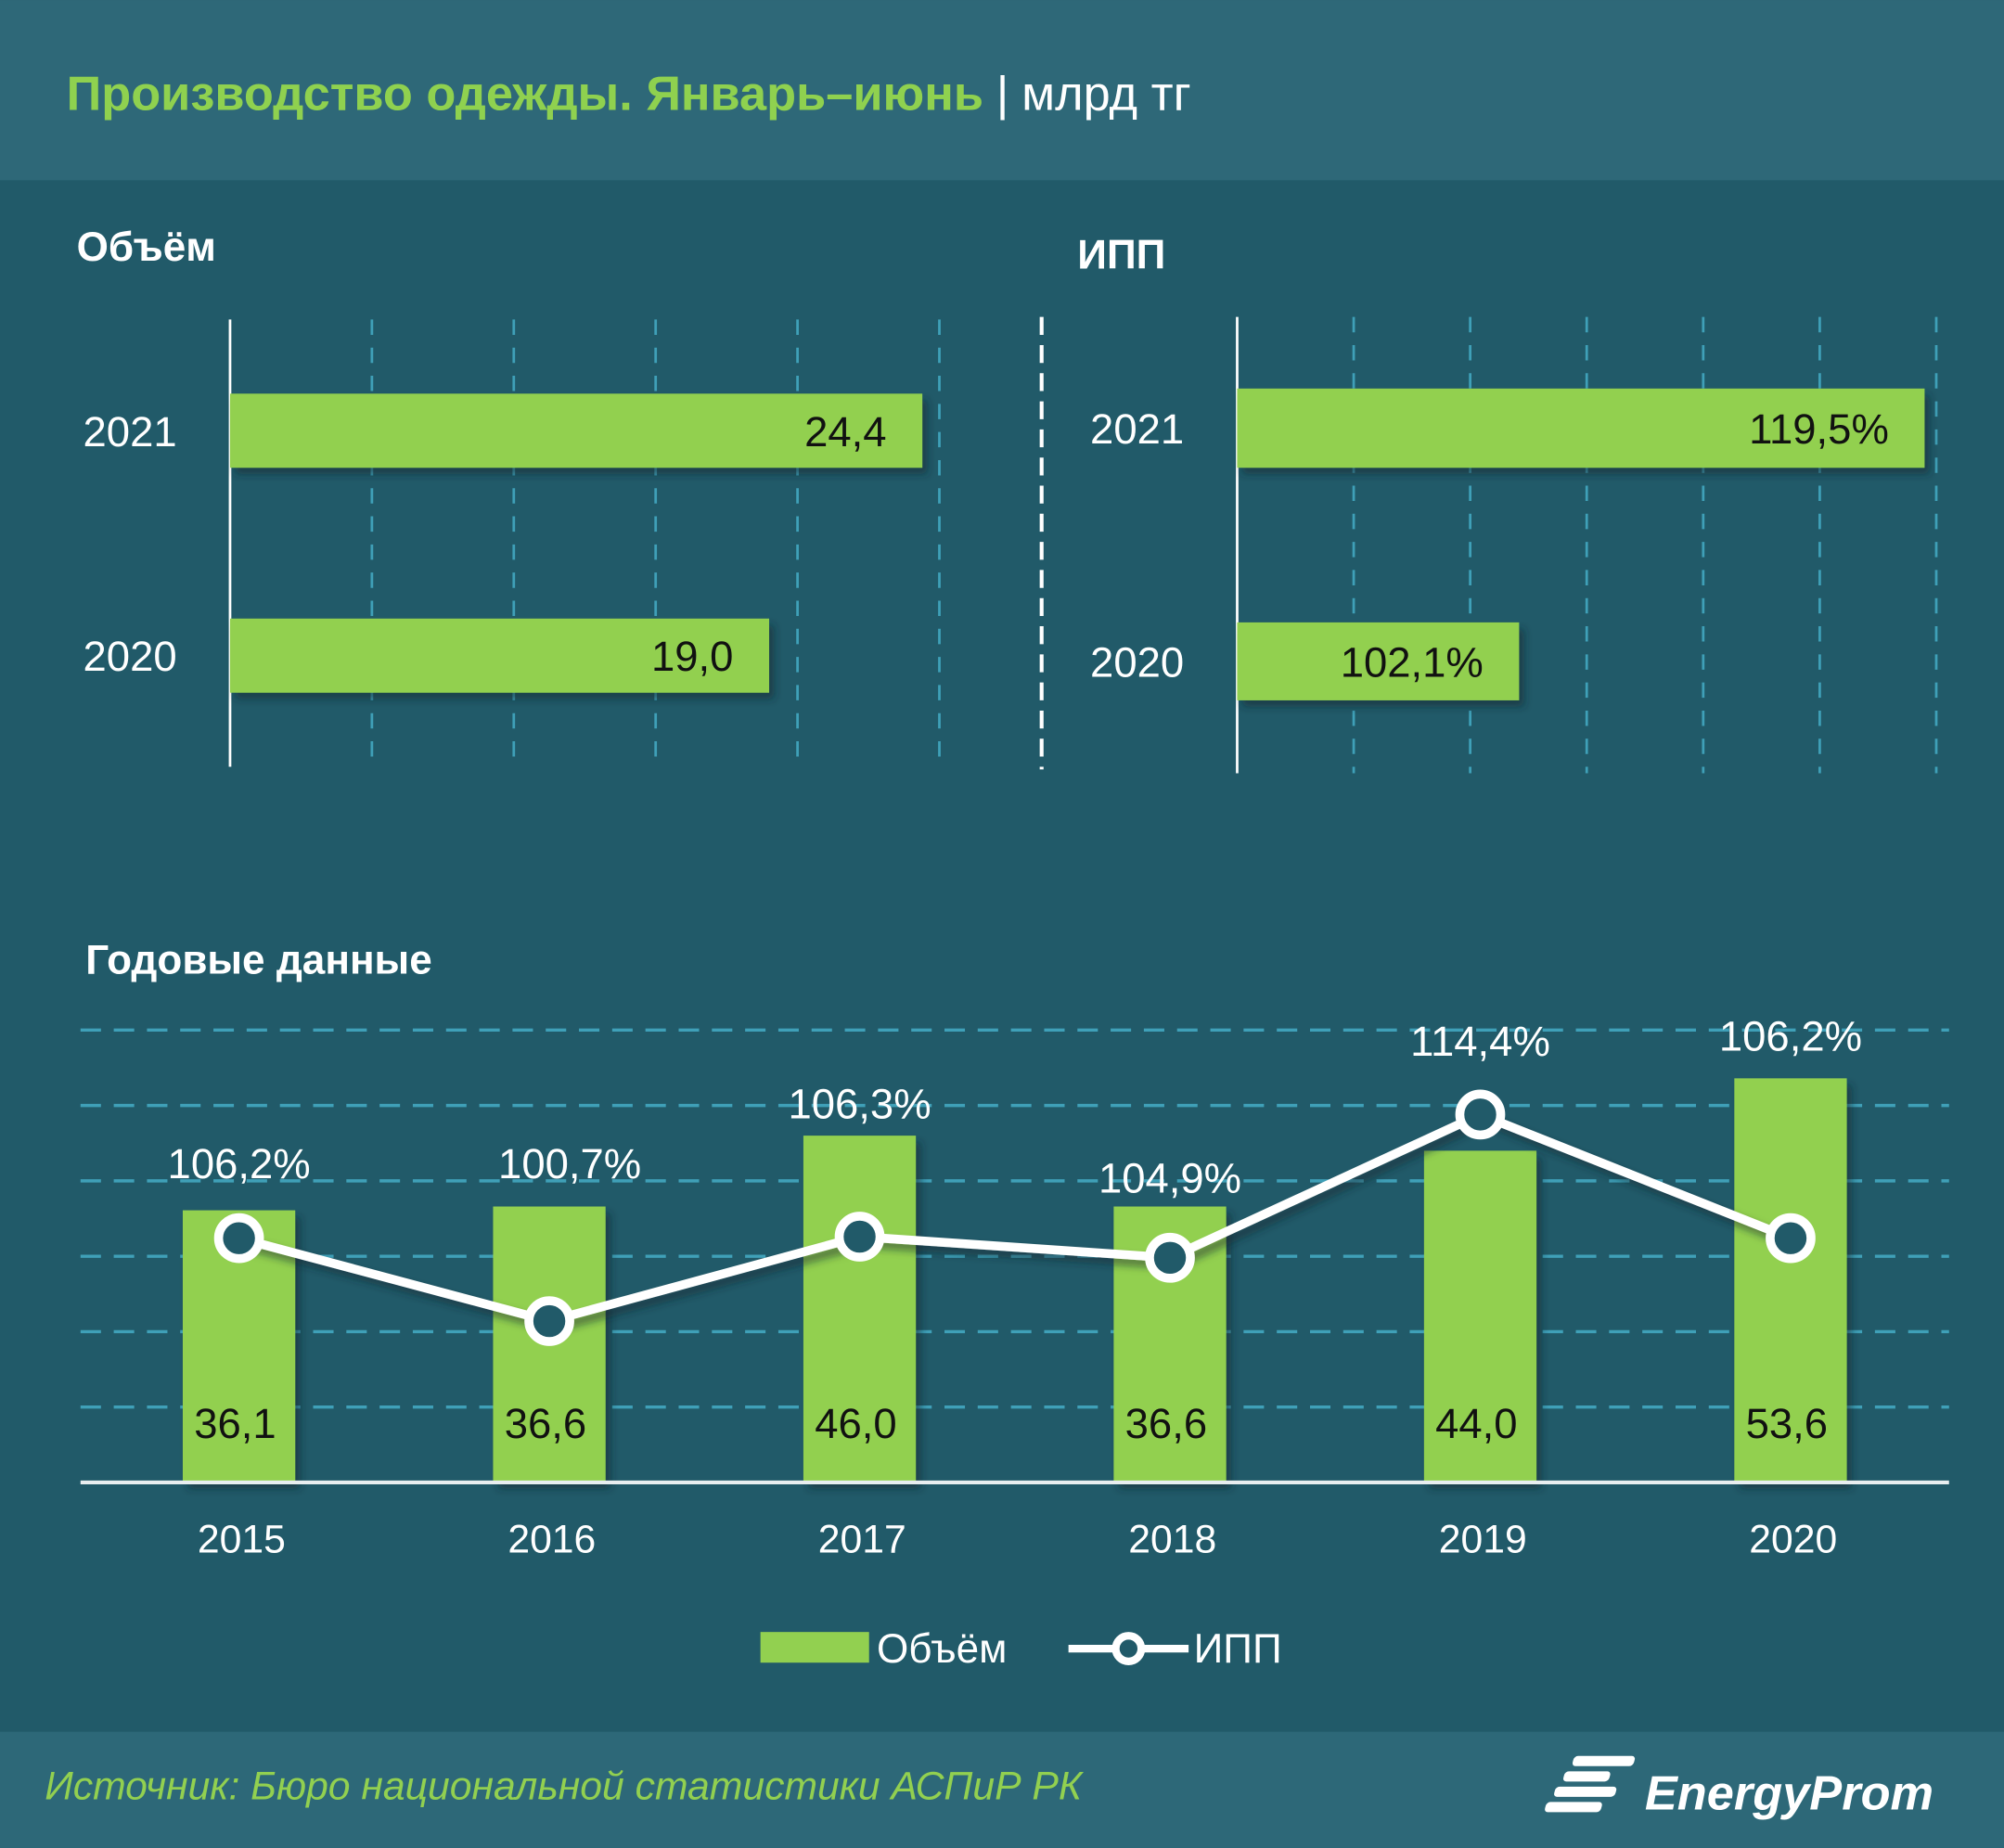 The width and height of the screenshot is (2004, 1848). I want to click on ipp-value-label: 106,3%, so click(860, 1103).